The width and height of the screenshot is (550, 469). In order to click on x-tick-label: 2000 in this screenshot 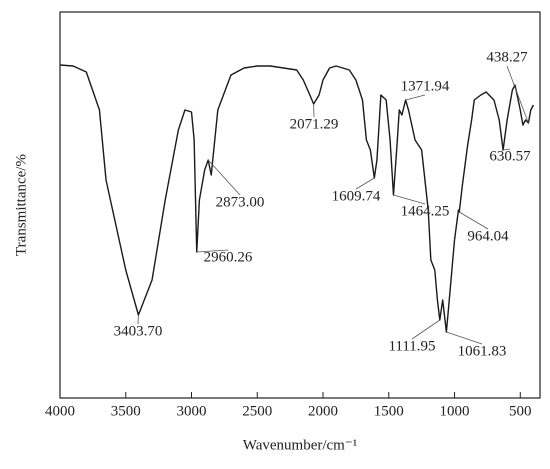, I will do `click(323, 411)`.